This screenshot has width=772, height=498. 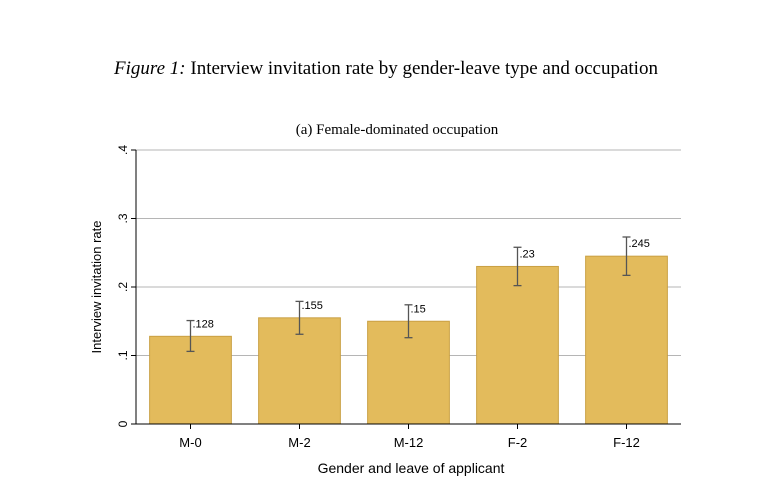 What do you see at coordinates (411, 468) in the screenshot?
I see `x-axis-label: Gender and leave of applicant` at bounding box center [411, 468].